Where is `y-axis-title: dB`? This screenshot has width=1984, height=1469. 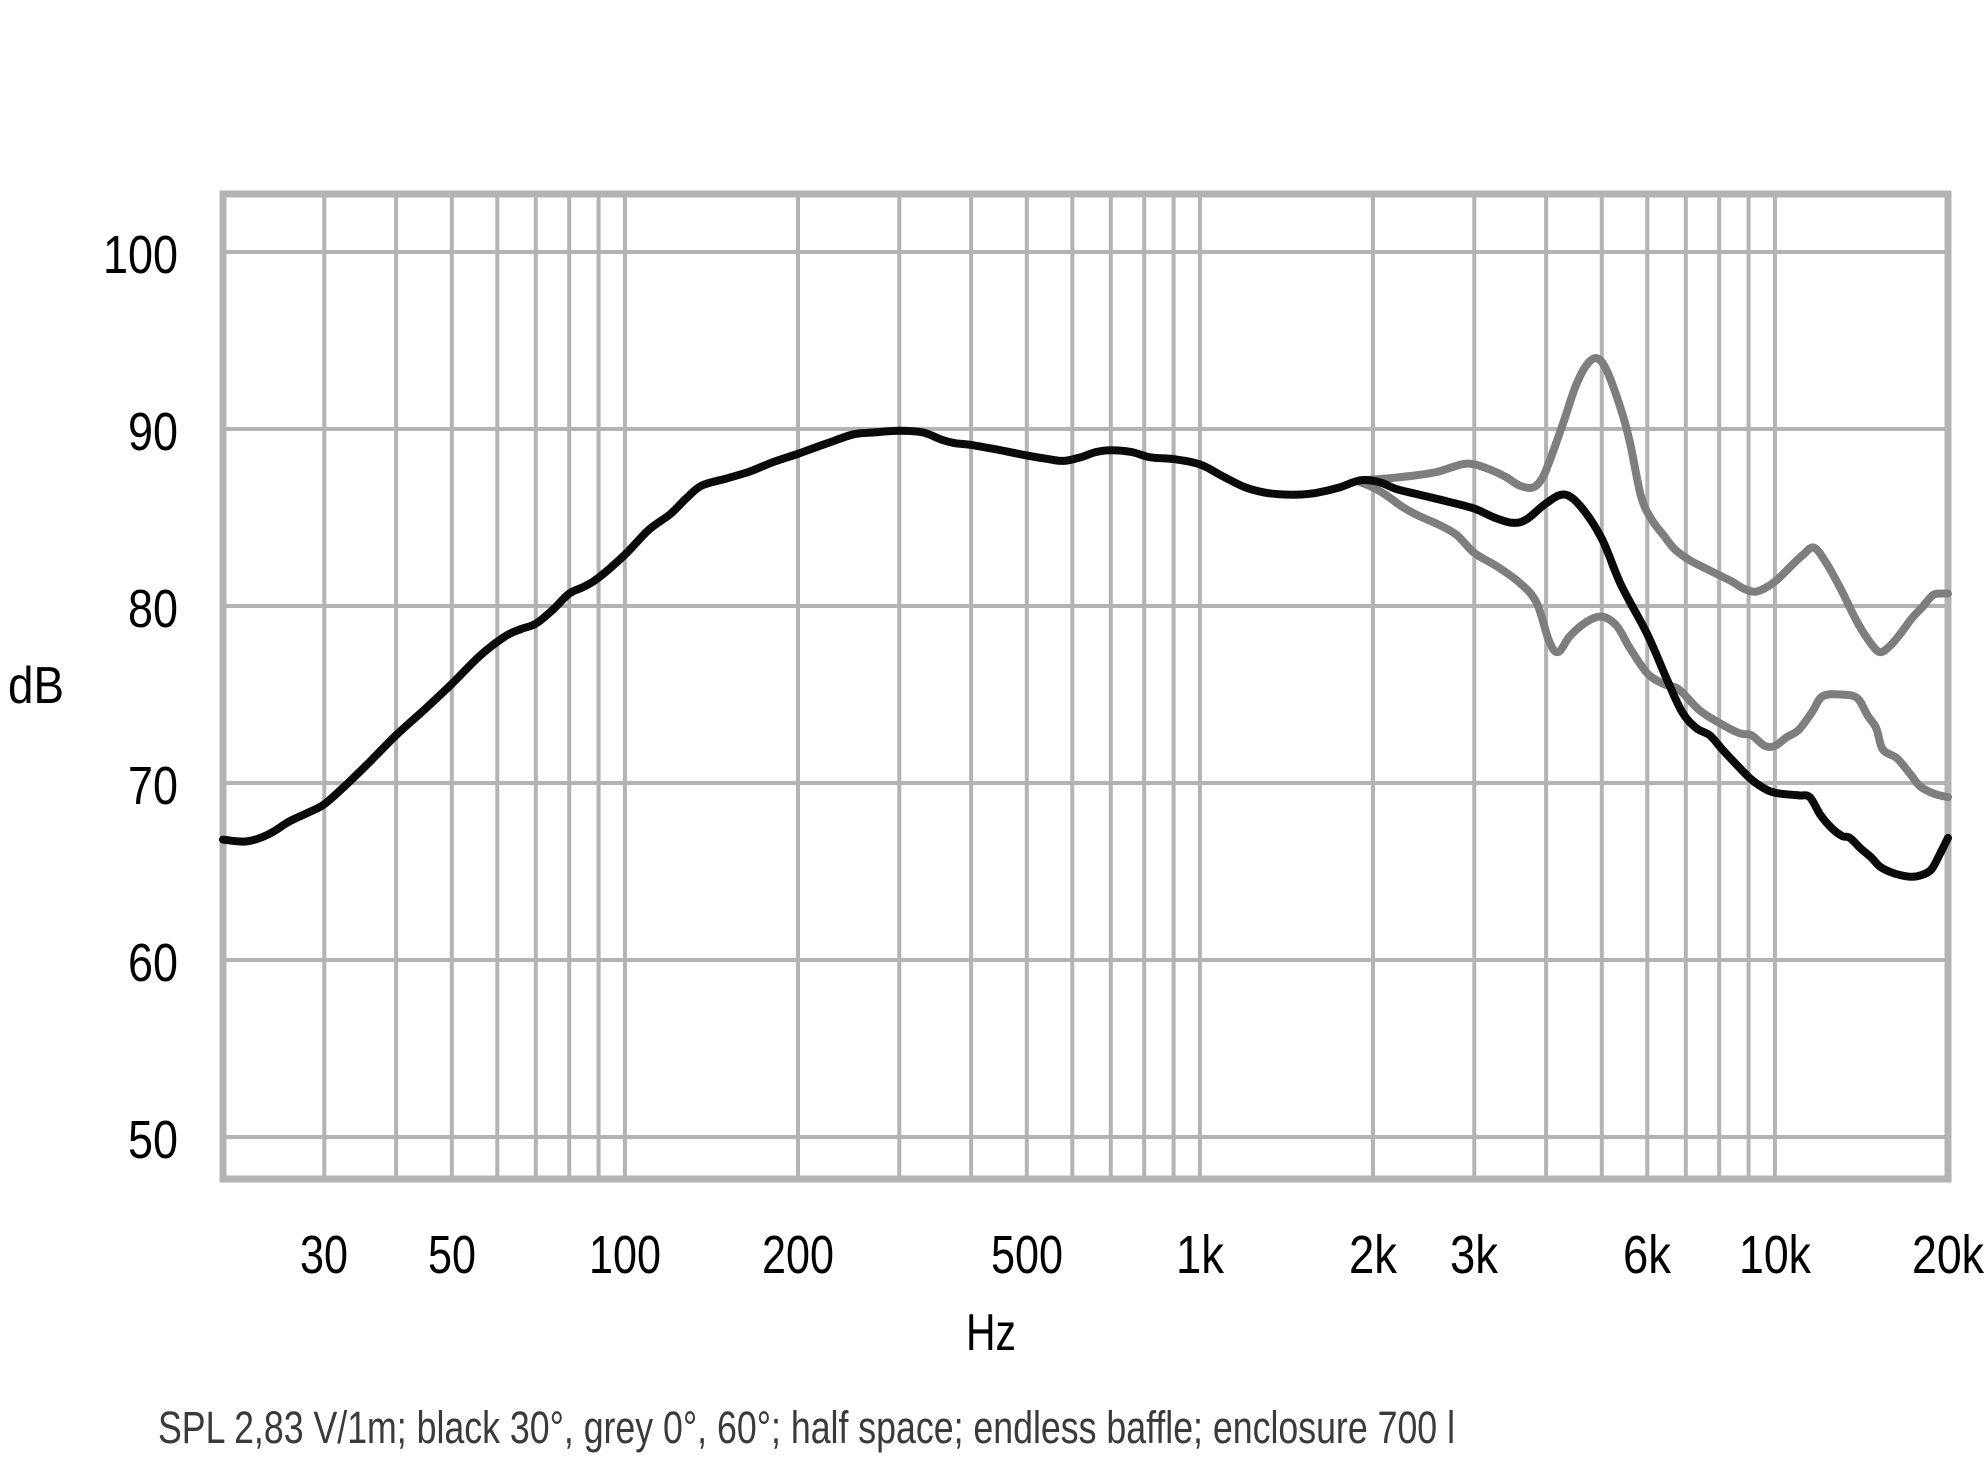
y-axis-title: dB is located at coordinates (36, 686).